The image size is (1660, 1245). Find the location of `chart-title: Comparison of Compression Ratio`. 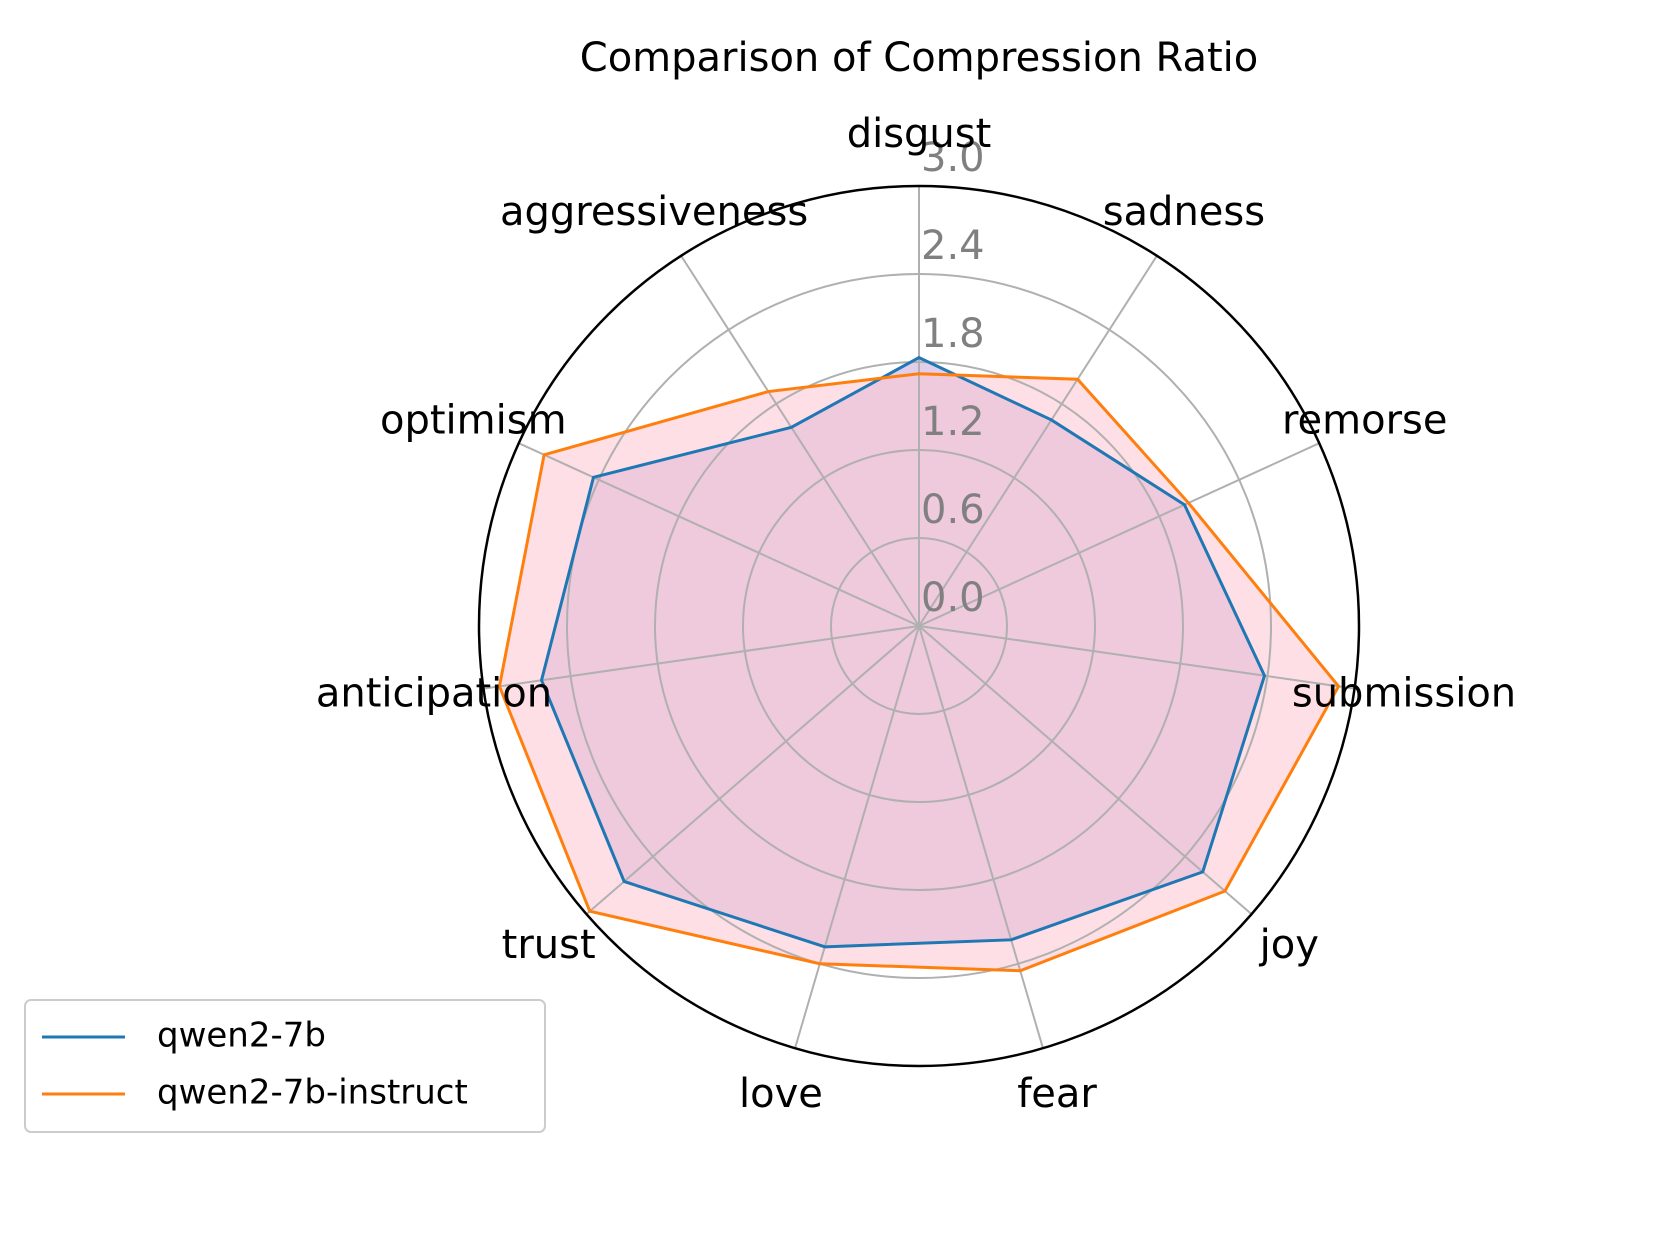

chart-title: Comparison of Compression Ratio is located at coordinates (919, 58).